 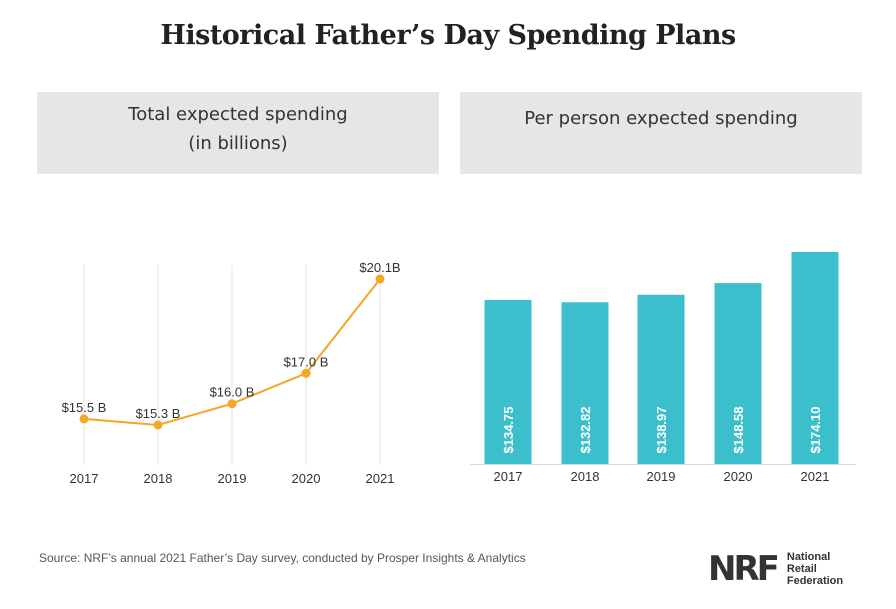 What do you see at coordinates (738, 373) in the screenshot?
I see `bar-2020` at bounding box center [738, 373].